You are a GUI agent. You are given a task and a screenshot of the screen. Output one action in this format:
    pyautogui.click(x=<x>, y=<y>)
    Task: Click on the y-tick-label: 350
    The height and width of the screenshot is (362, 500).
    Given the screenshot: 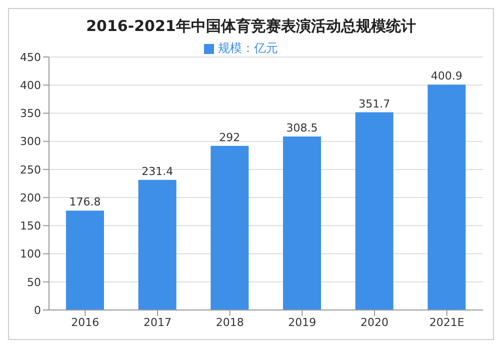 What is the action you would take?
    pyautogui.click(x=30, y=113)
    